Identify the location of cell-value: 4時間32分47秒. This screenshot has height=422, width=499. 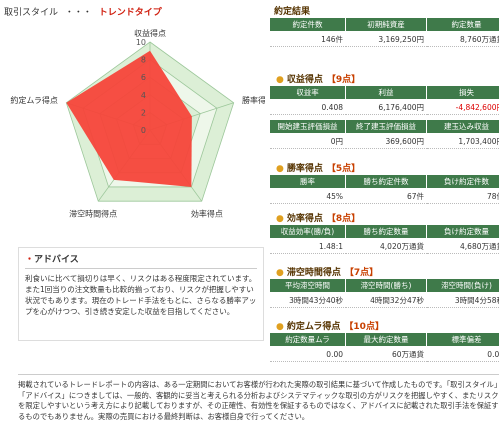
(386, 301).